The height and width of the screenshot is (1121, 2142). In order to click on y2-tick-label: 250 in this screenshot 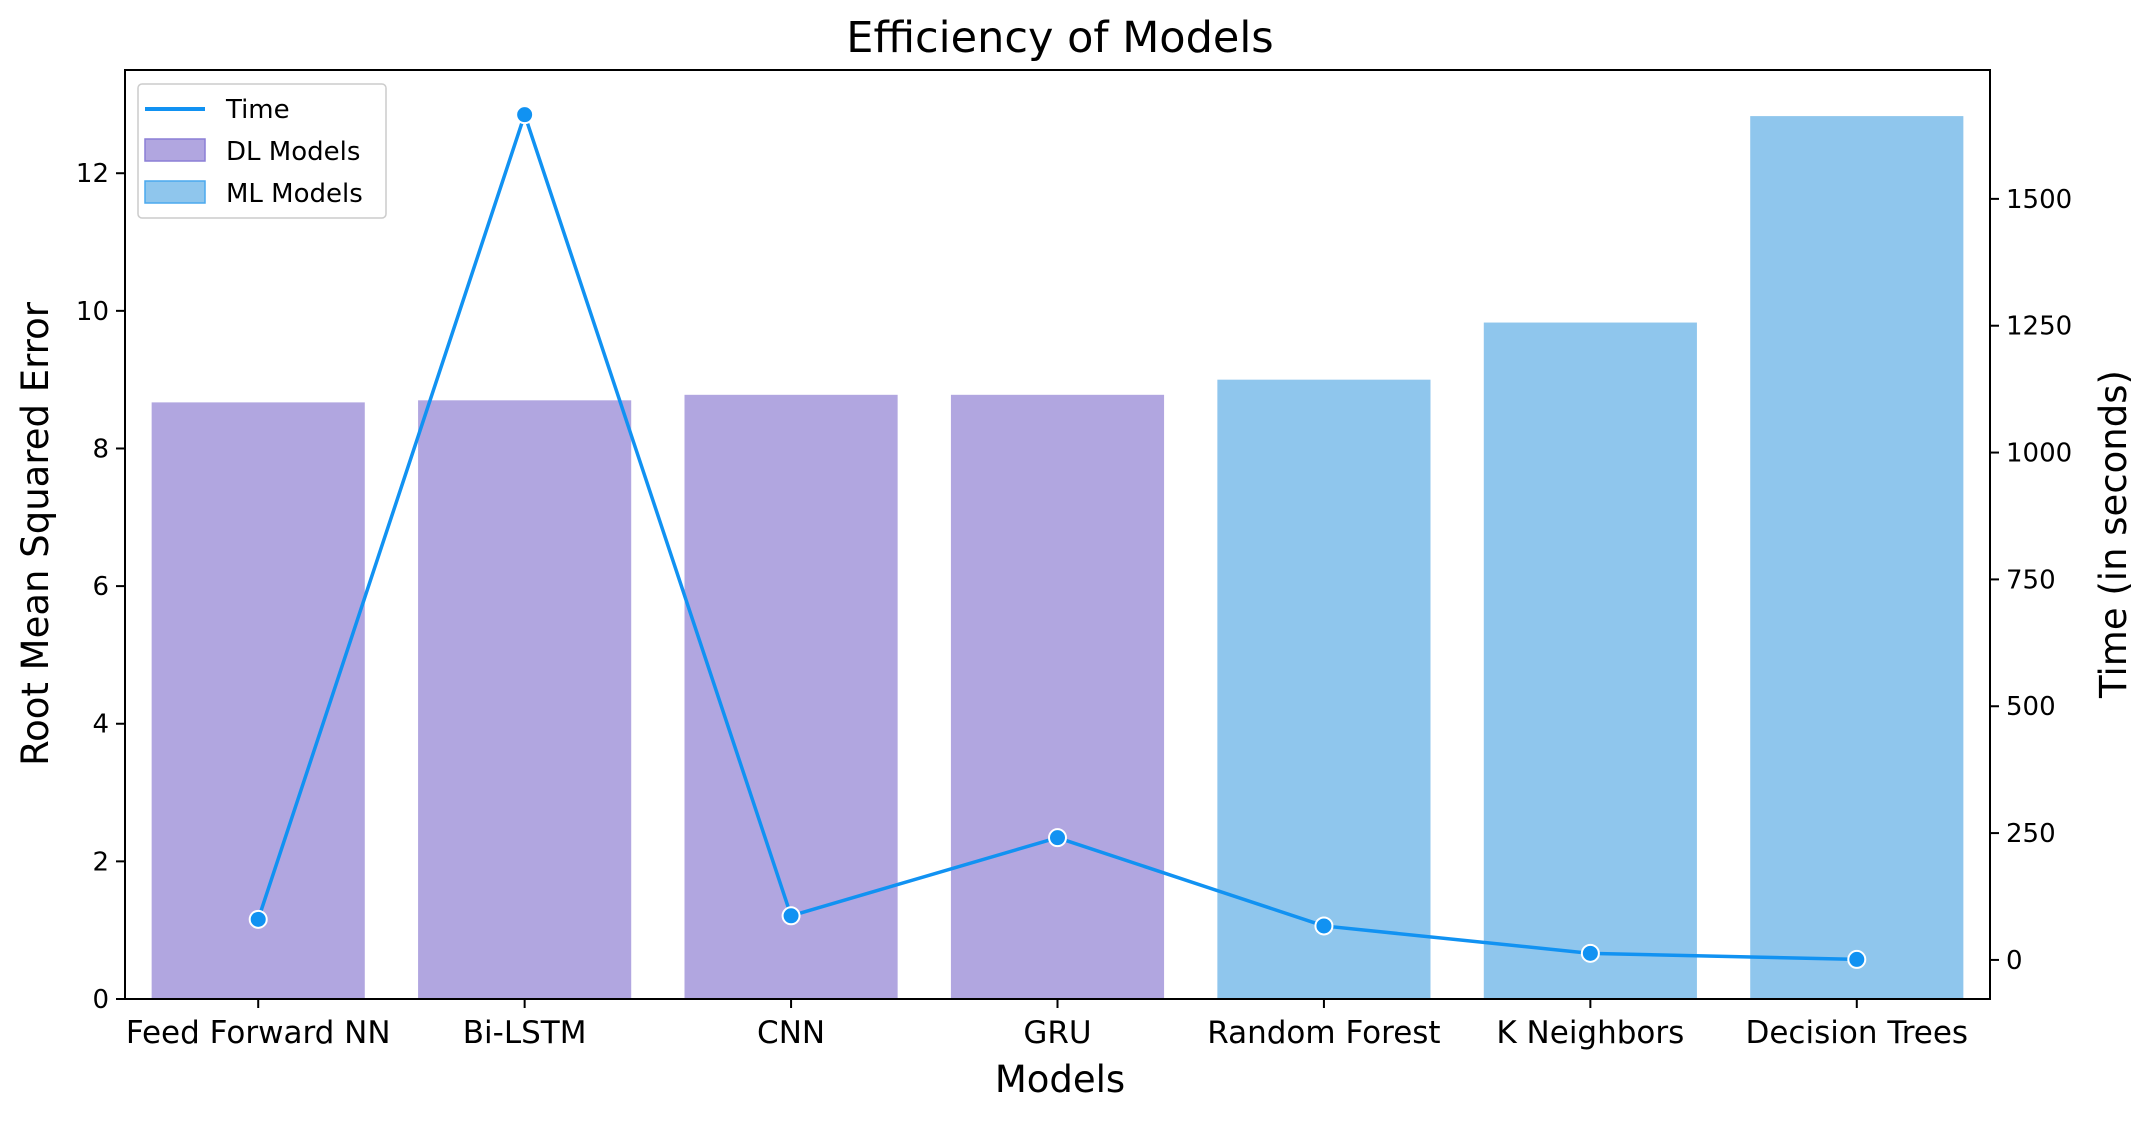, I will do `click(2031, 834)`.